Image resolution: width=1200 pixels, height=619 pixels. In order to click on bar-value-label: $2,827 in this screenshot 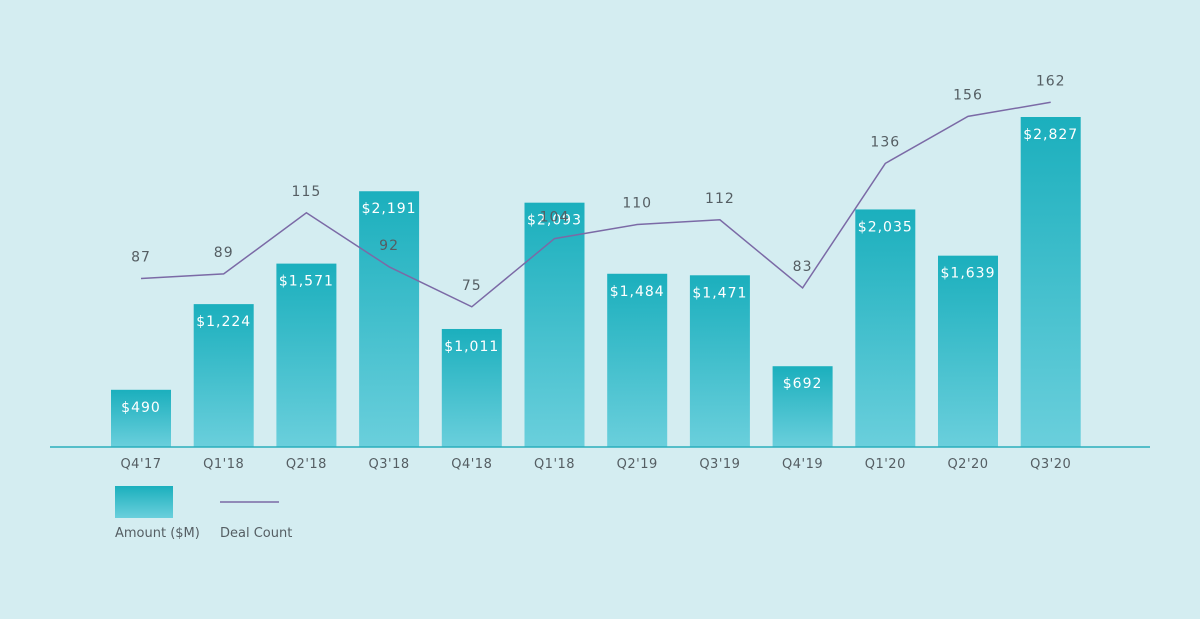, I will do `click(1050, 135)`.